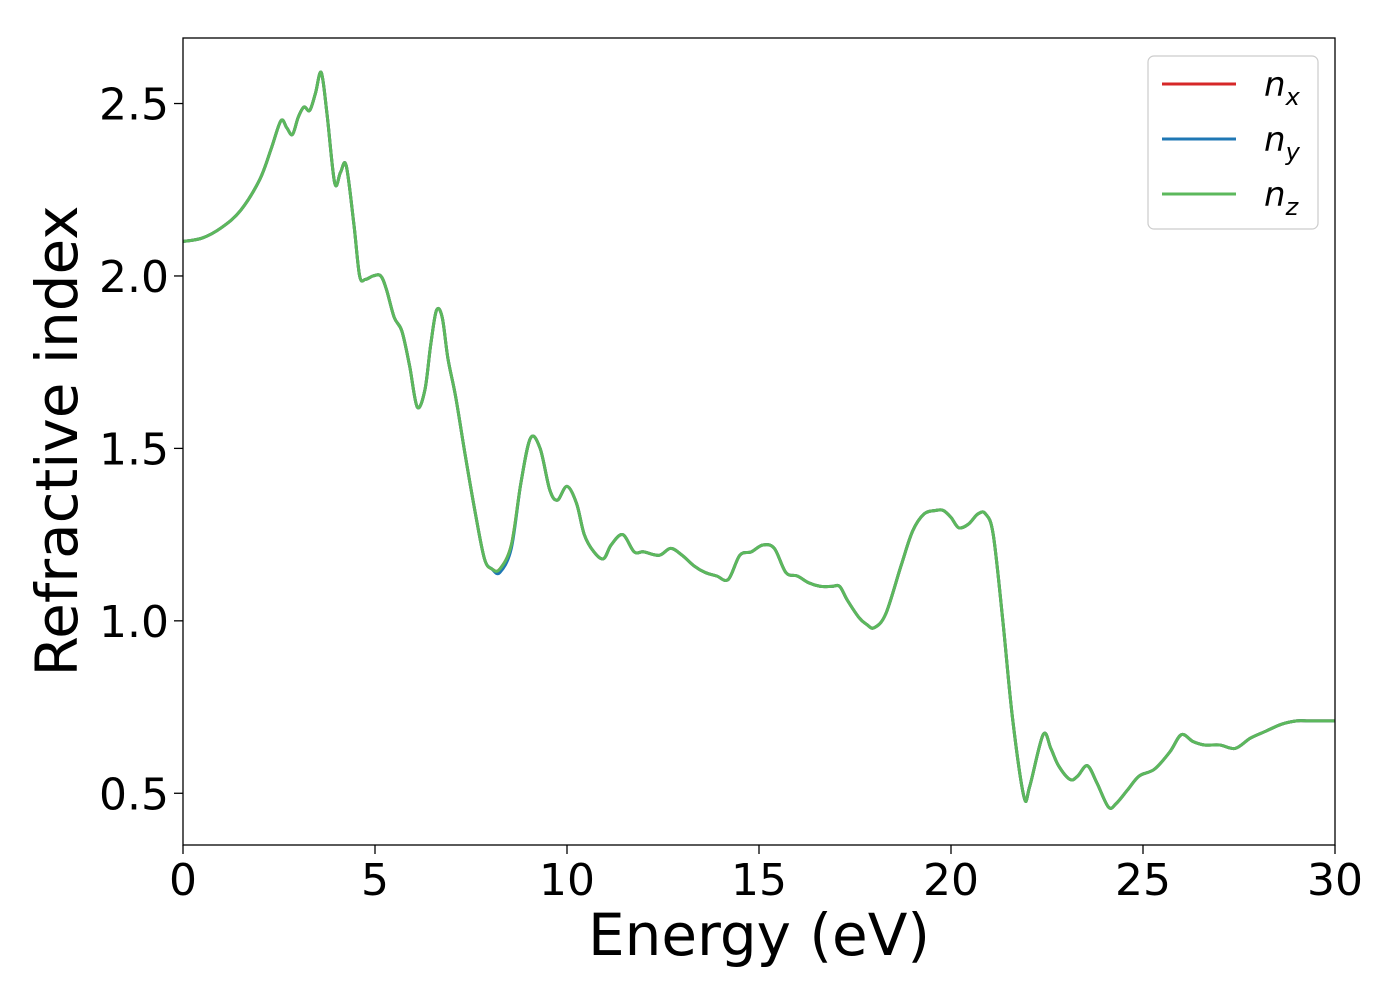  Describe the element at coordinates (134, 277) in the screenshot. I see `y-tick-label: 2.0` at that location.